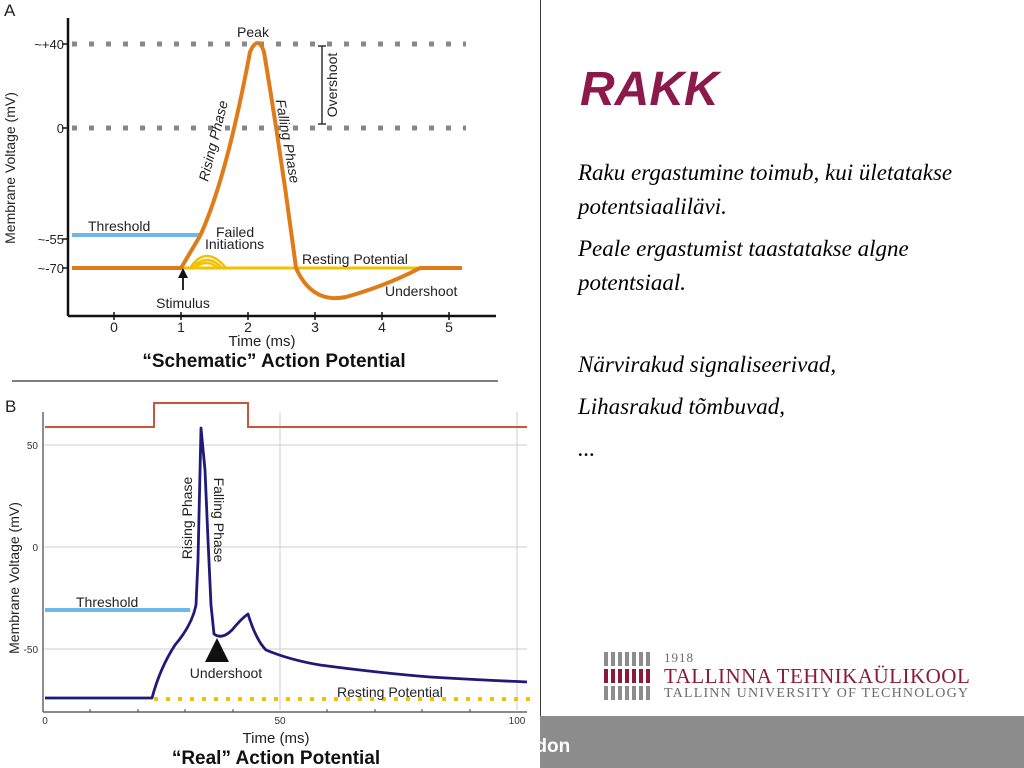  I want to click on panel-a-peak-label: Peak, so click(253, 32).